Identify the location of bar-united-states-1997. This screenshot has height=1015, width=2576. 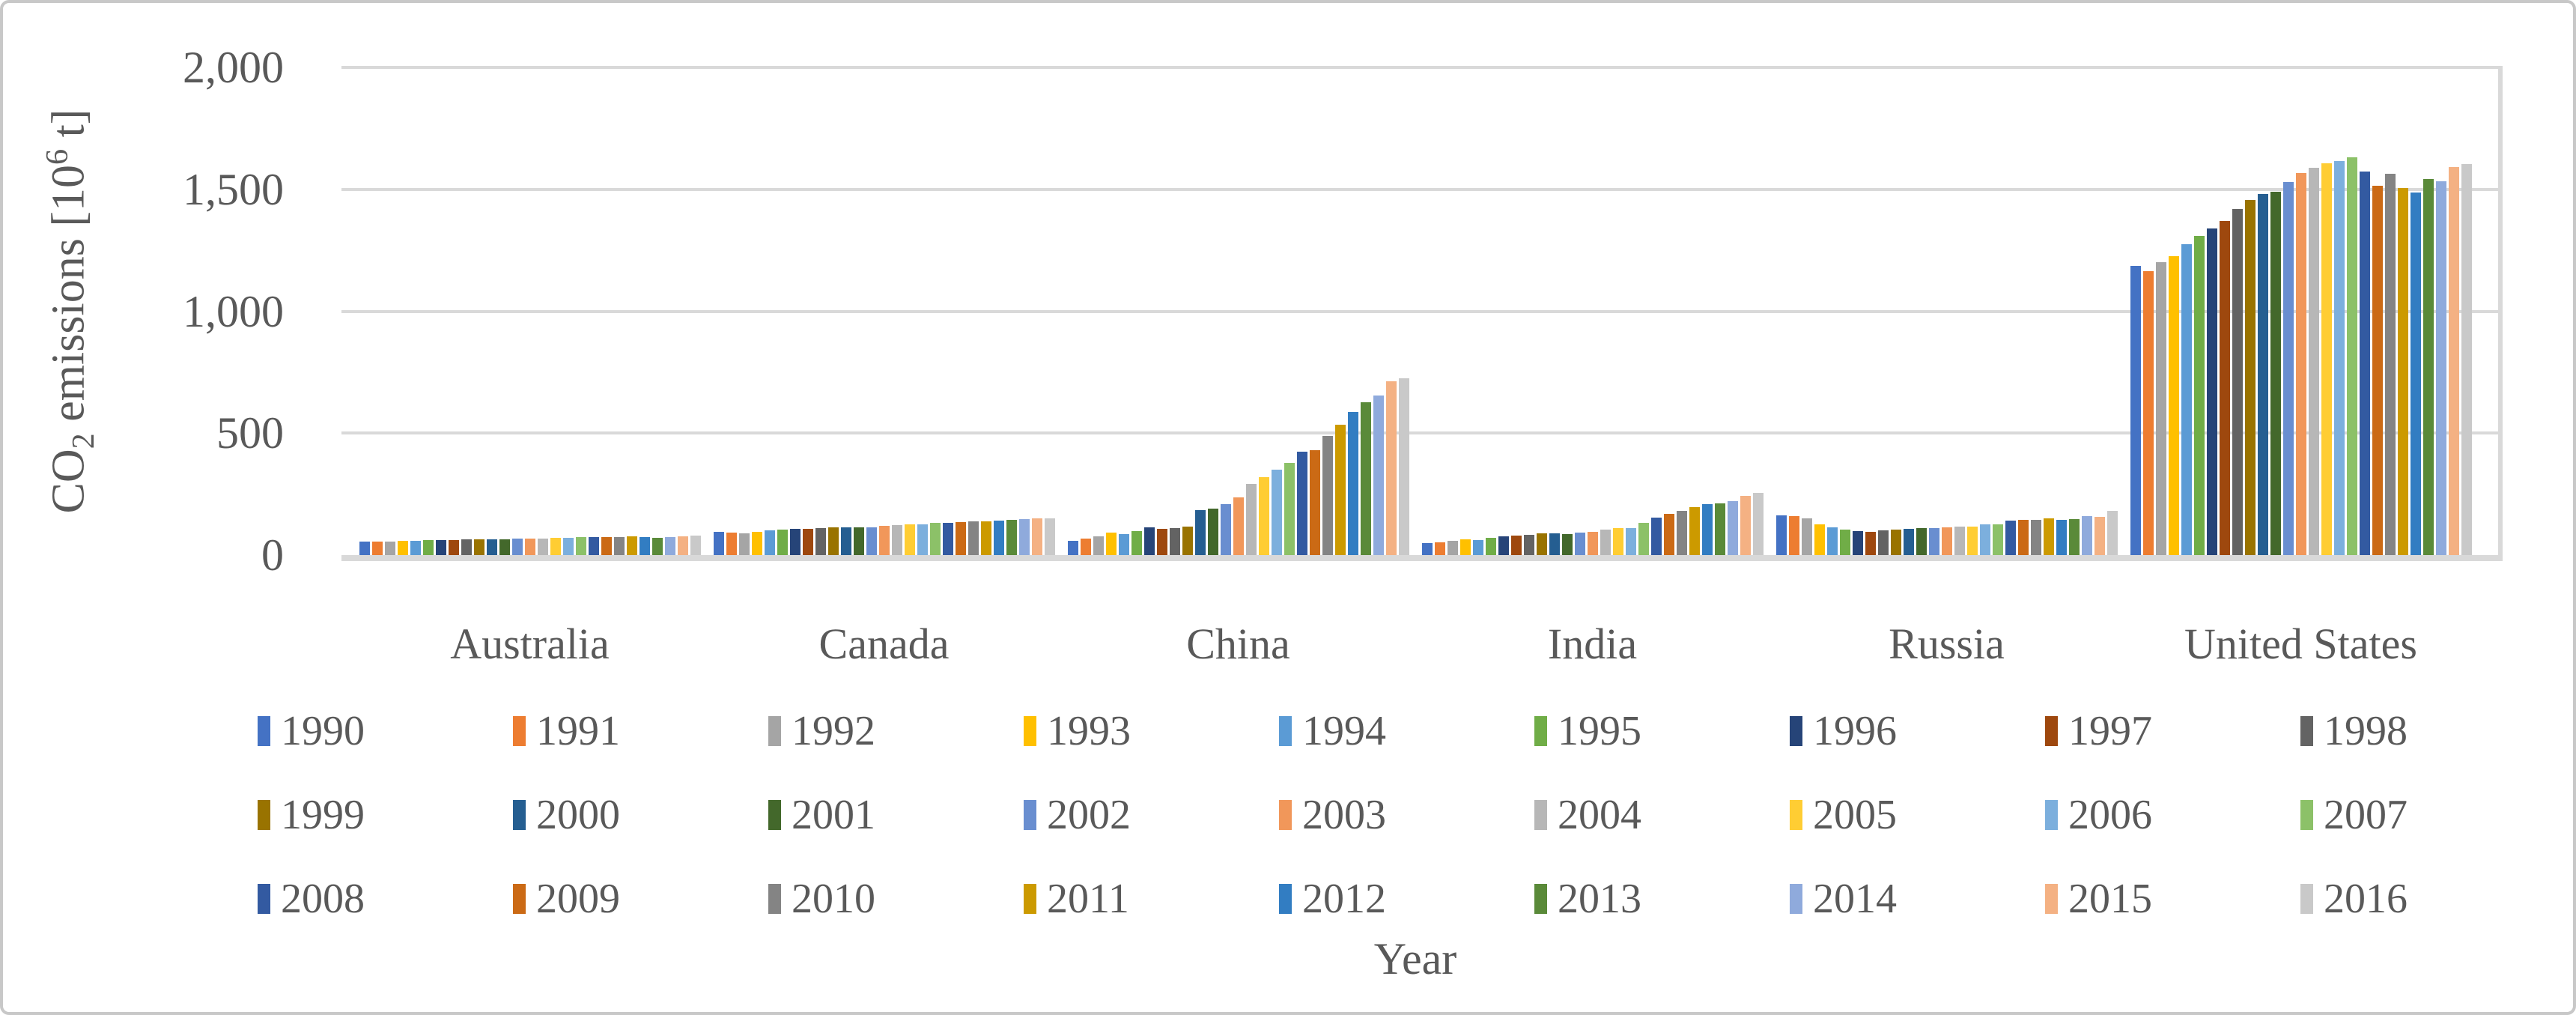
(2224, 388).